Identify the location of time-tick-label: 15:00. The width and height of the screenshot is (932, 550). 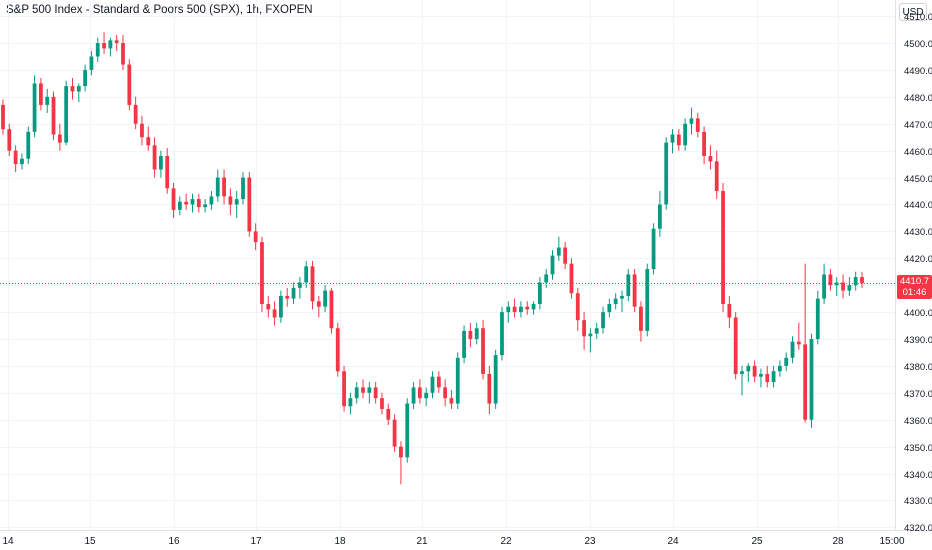
(891, 541).